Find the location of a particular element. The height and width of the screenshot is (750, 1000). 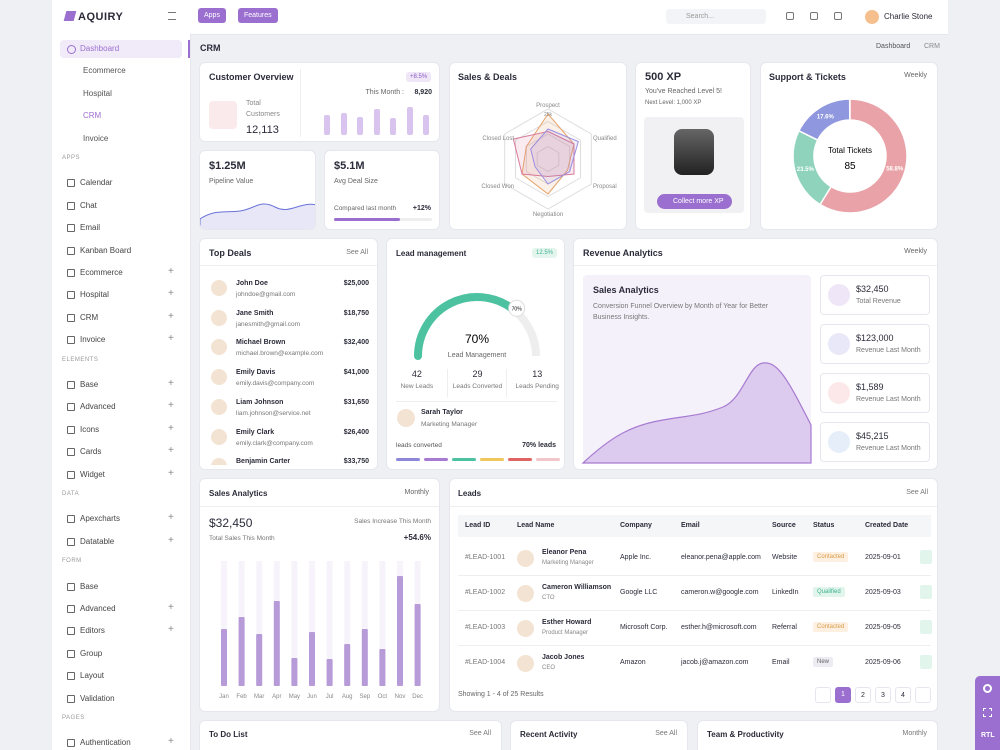

stat-label: Revenue Last Month is located at coordinates (888, 399).